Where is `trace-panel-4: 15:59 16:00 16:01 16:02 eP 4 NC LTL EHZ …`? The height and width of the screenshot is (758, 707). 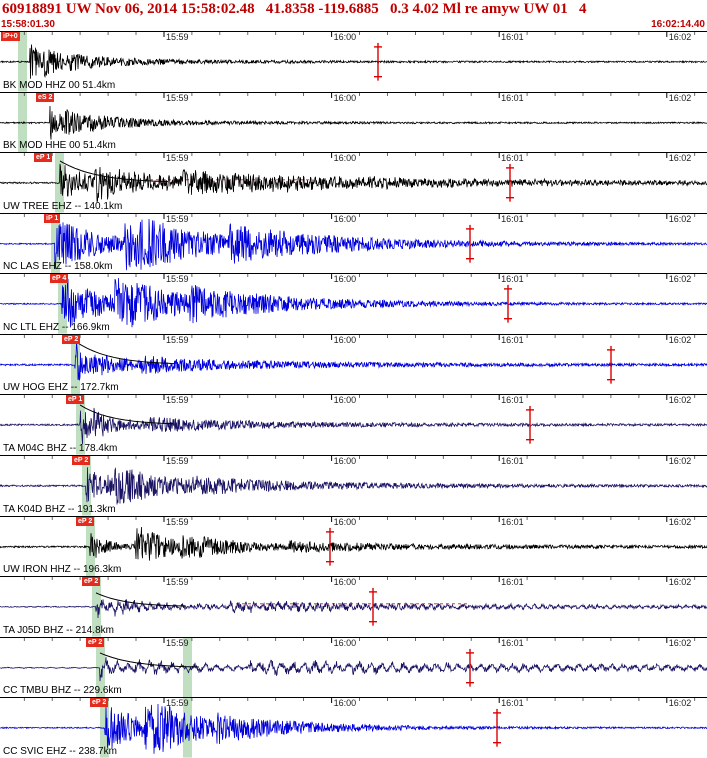 trace-panel-4: 15:59 16:00 16:01 16:02 eP 4 NC LTL EHZ … is located at coordinates (353, 304).